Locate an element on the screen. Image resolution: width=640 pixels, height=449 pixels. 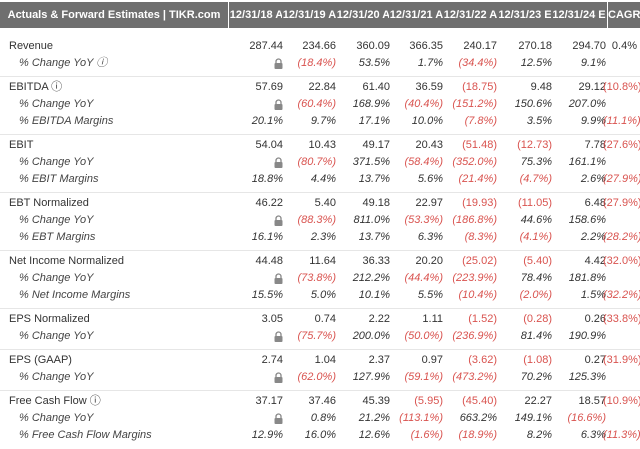
cell-value: 150.6% is located at coordinates (533, 104).